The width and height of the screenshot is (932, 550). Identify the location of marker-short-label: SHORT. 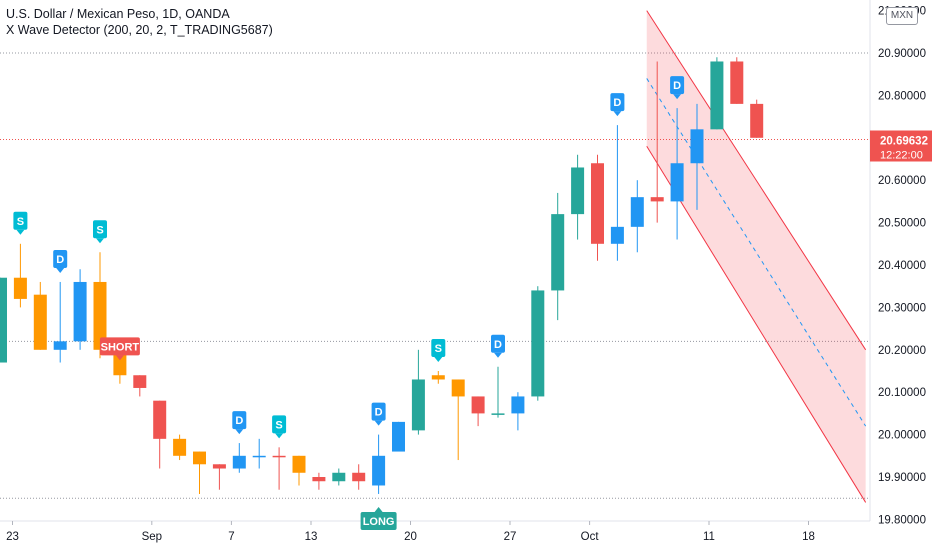
(120, 347).